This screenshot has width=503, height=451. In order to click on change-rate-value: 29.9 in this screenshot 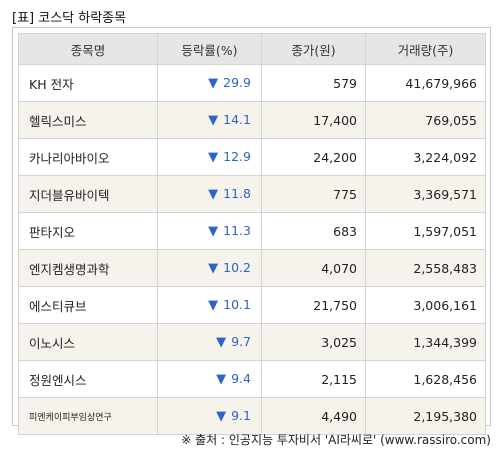, I will do `click(237, 82)`.